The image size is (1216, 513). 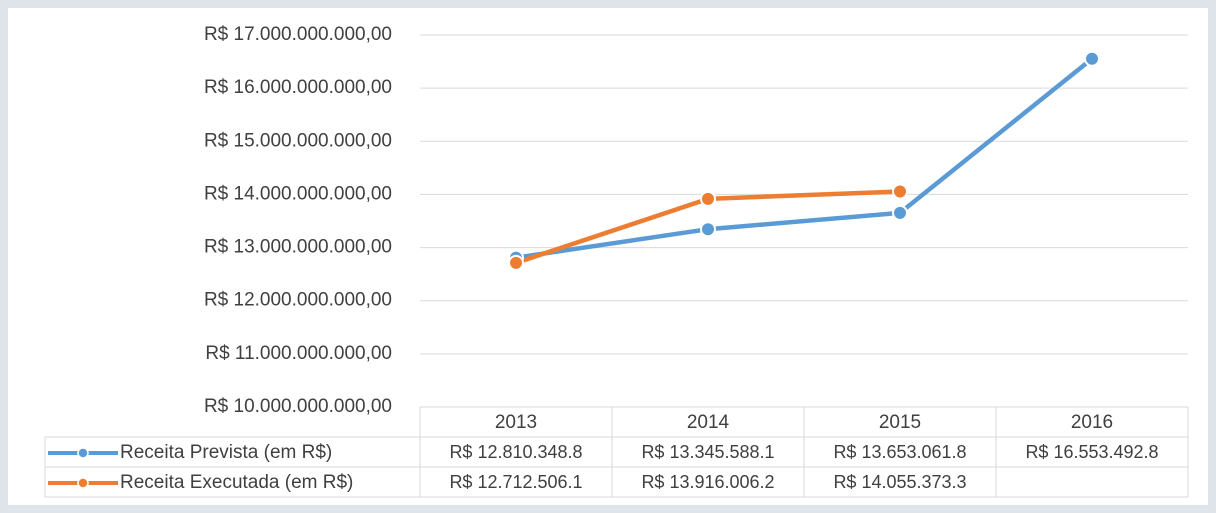 I want to click on table-value: R$ 13.345.588.1, so click(x=707, y=452).